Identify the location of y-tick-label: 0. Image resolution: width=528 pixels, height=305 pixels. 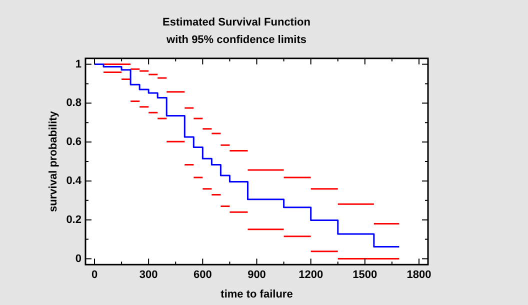
(78, 258).